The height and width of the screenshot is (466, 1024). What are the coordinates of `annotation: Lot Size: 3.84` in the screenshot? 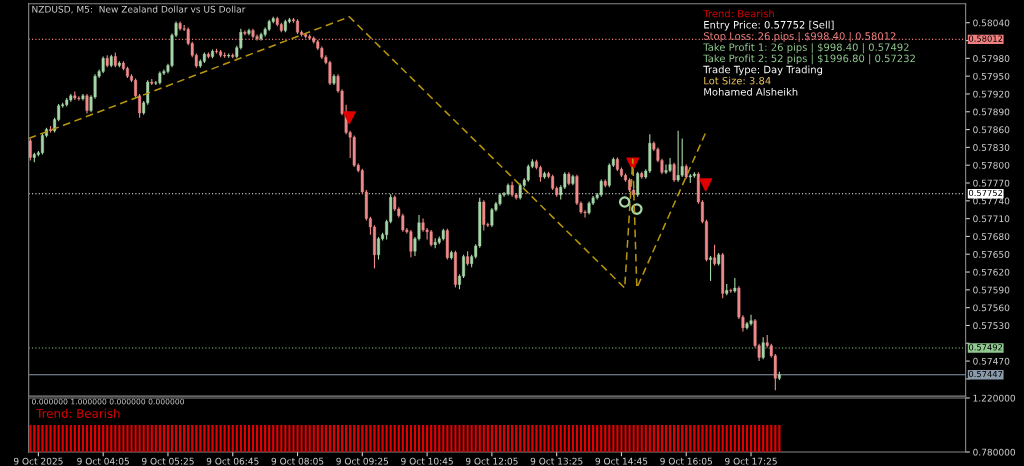 It's located at (737, 80).